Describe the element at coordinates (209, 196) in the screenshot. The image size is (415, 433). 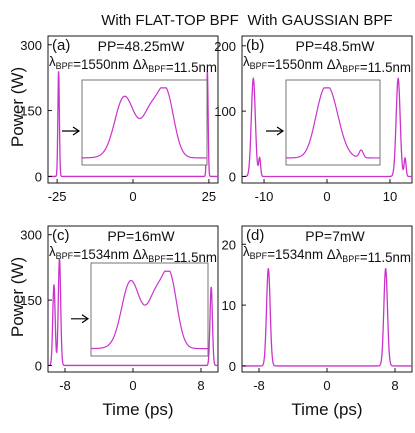
I see `x-tick-label: 25` at that location.